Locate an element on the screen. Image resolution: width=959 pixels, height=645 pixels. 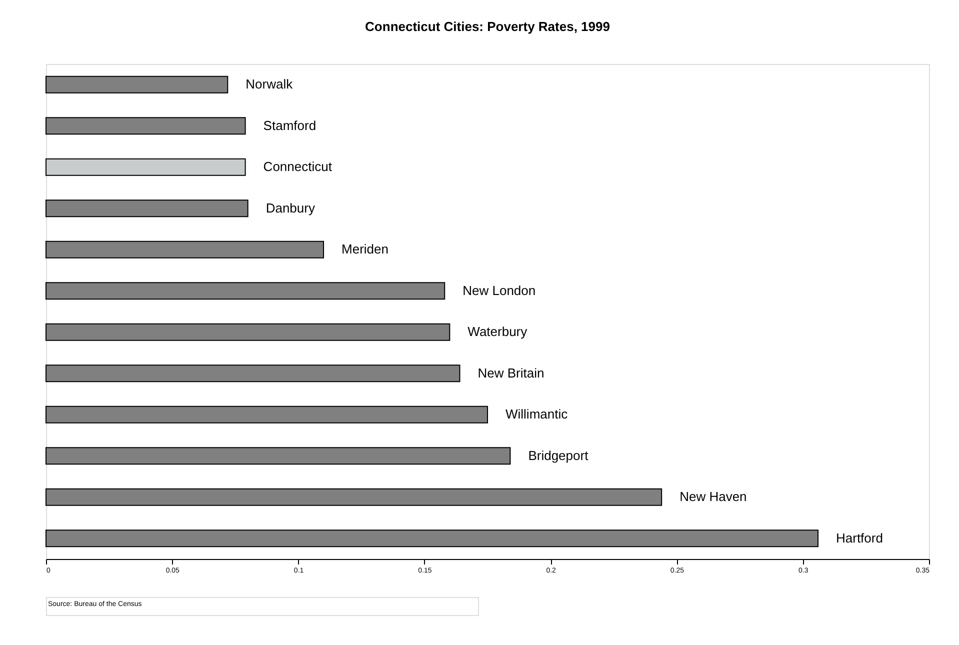
y-tick-label: Danbury is located at coordinates (291, 208).